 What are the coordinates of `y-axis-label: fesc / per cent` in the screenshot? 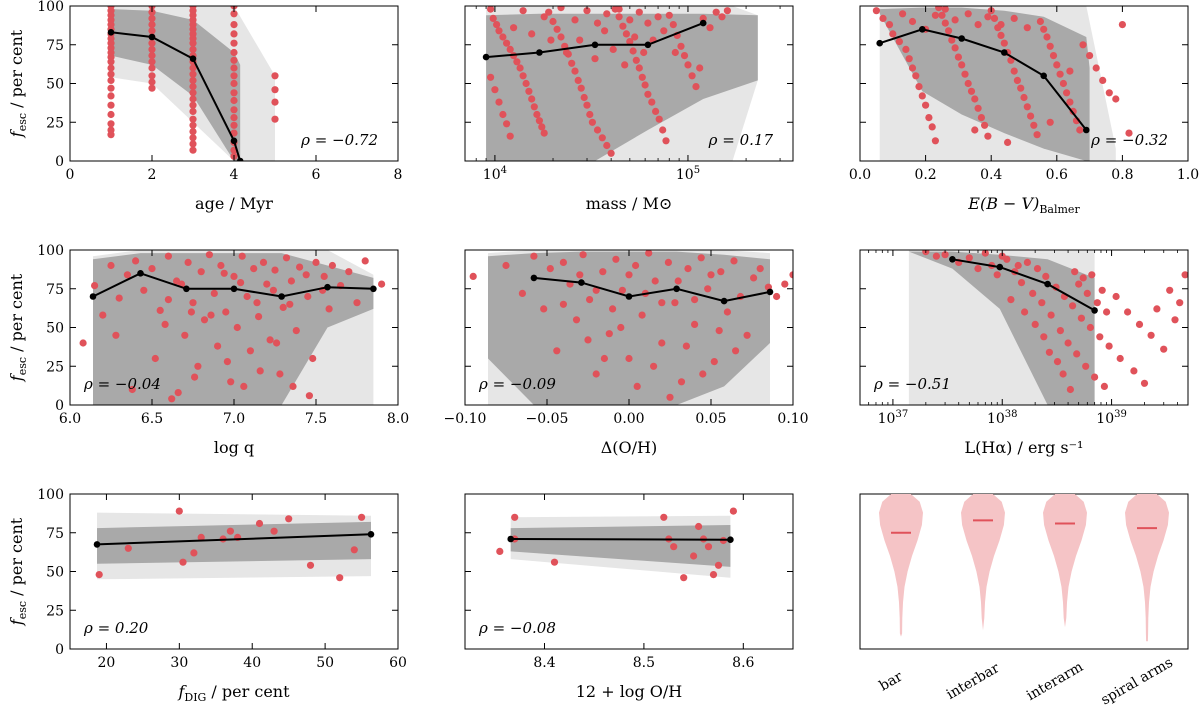 It's located at (18, 327).